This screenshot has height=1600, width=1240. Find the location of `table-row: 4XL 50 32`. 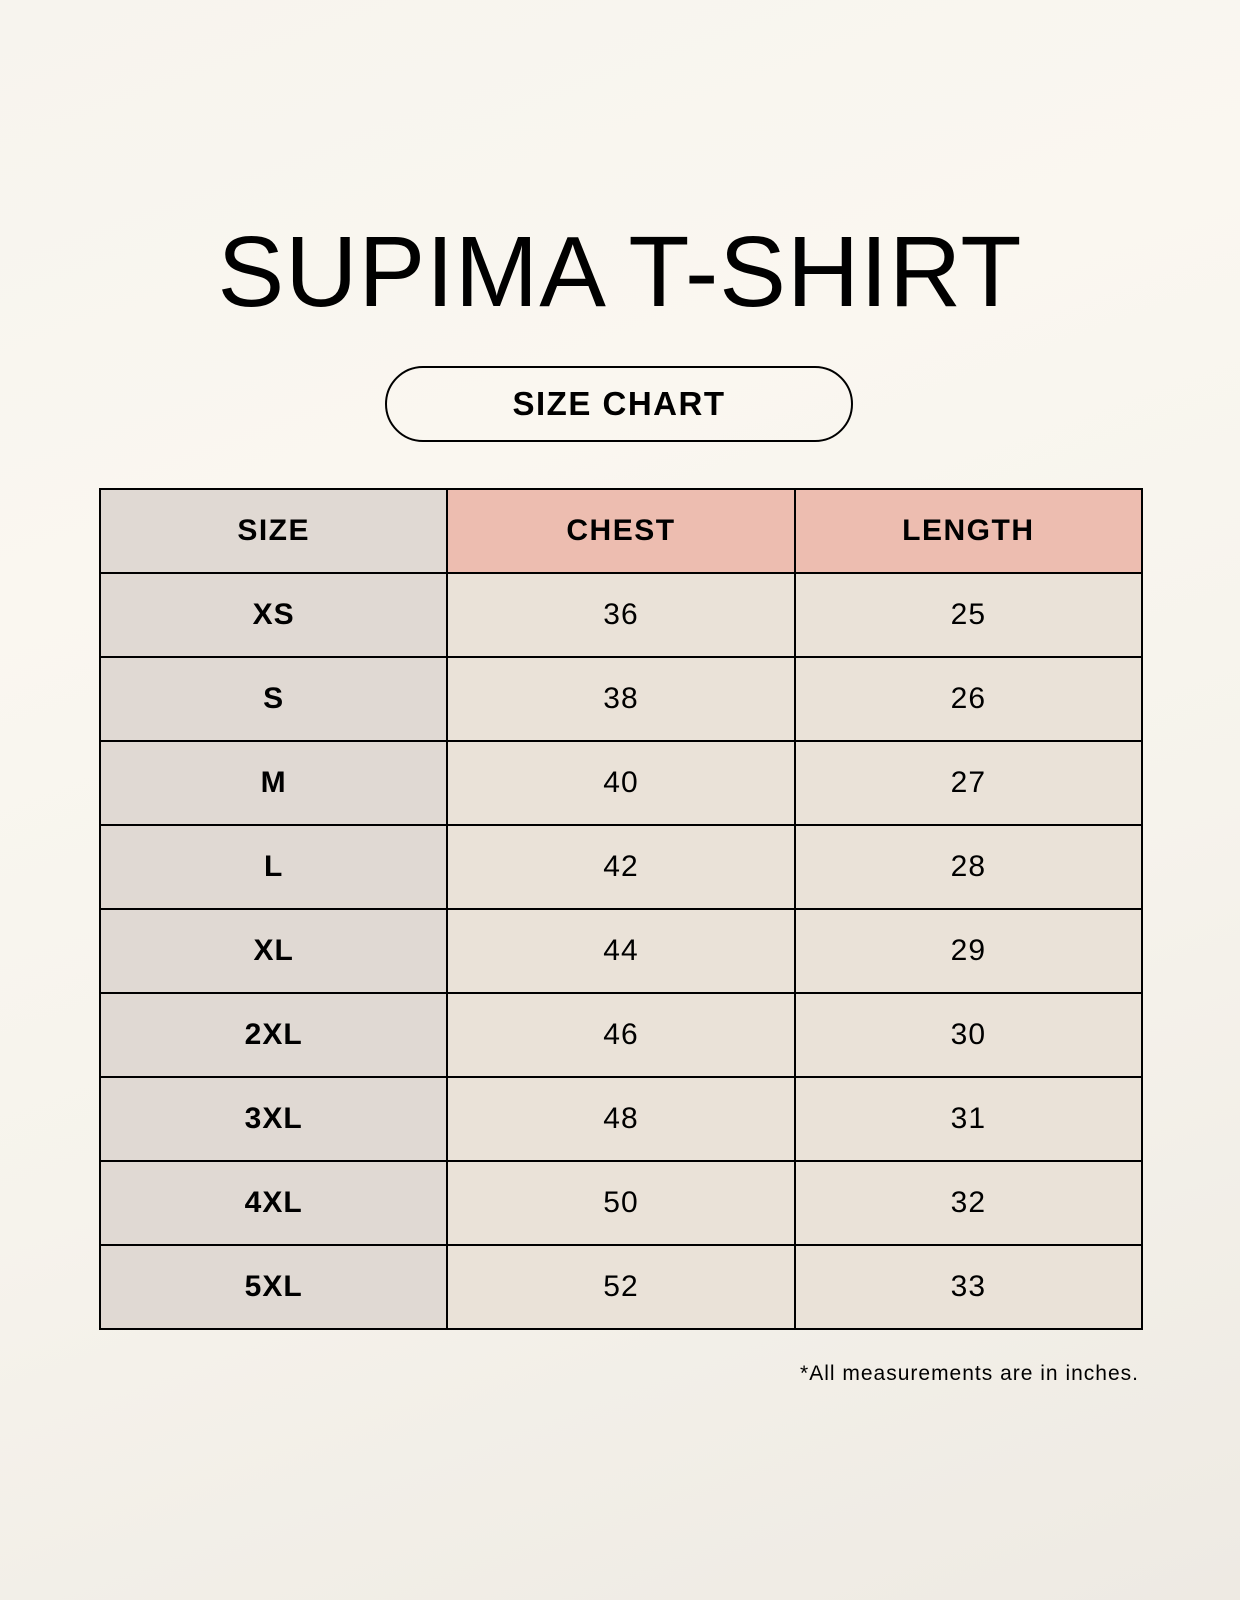

table-row: 4XL 50 32 is located at coordinates (621, 1203).